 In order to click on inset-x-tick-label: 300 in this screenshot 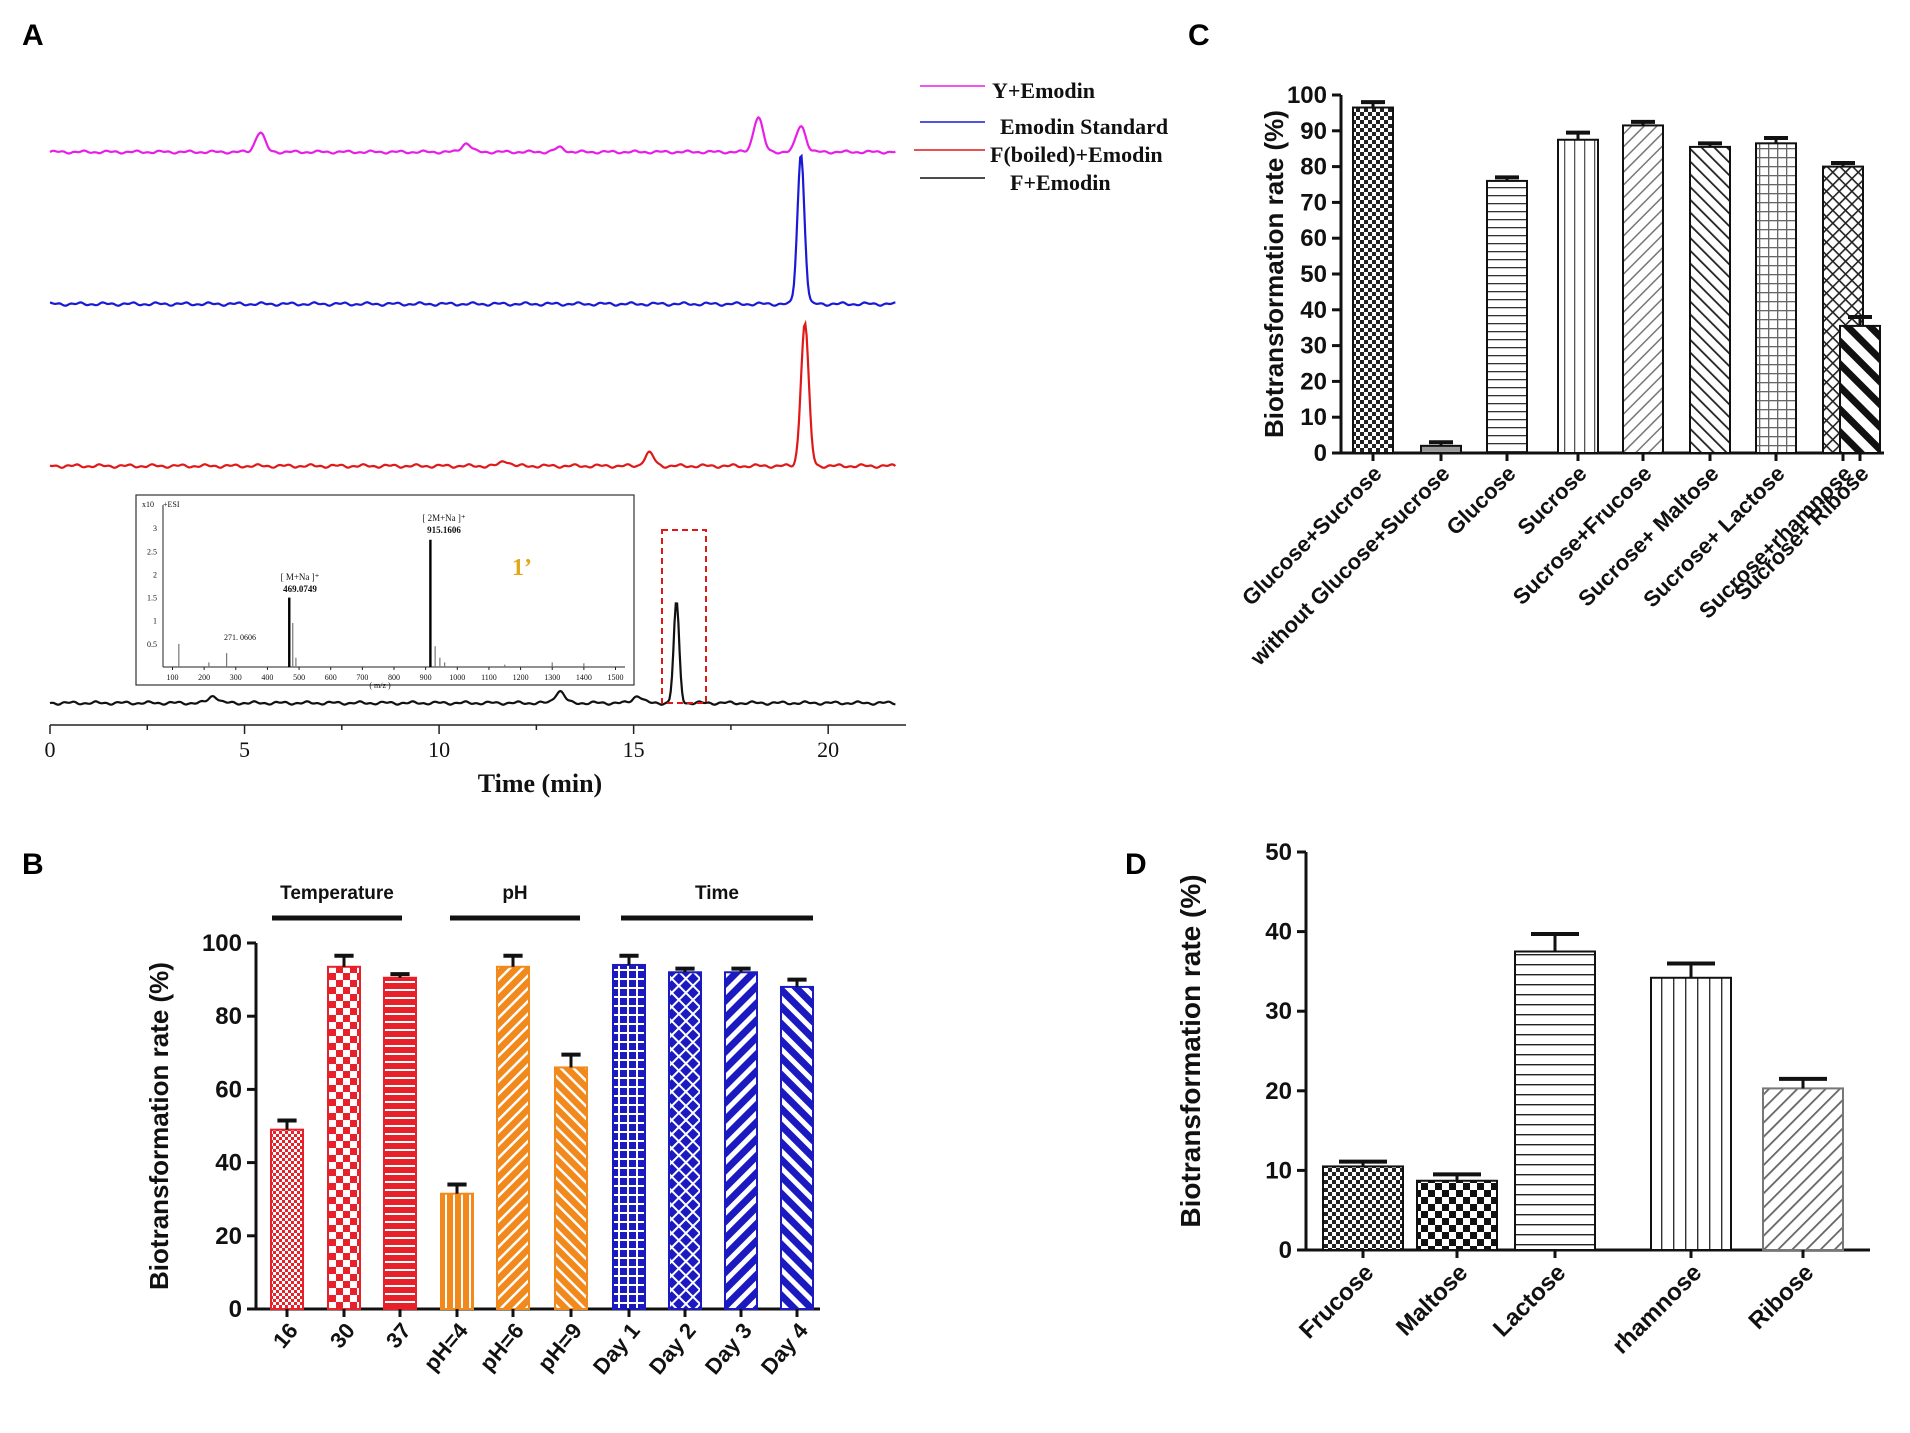, I will do `click(236, 677)`.